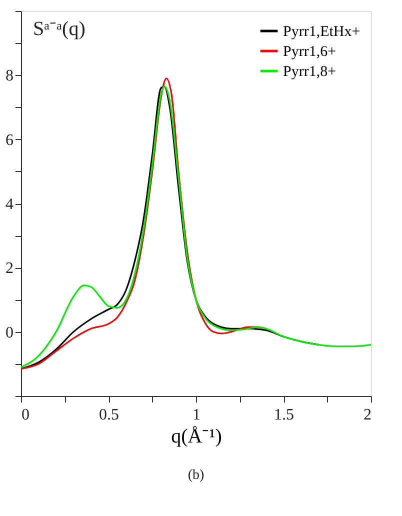  Describe the element at coordinates (368, 415) in the screenshot. I see `x-tick-label: 2` at that location.